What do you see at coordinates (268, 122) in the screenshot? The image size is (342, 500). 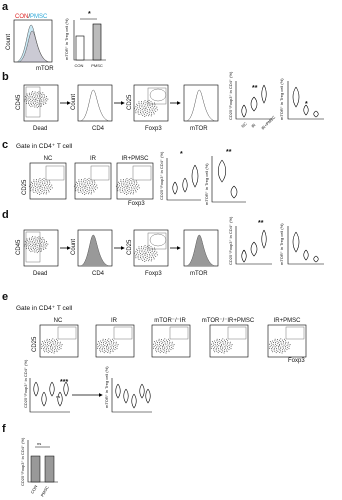 I see `category: IR+PMSC` at bounding box center [268, 122].